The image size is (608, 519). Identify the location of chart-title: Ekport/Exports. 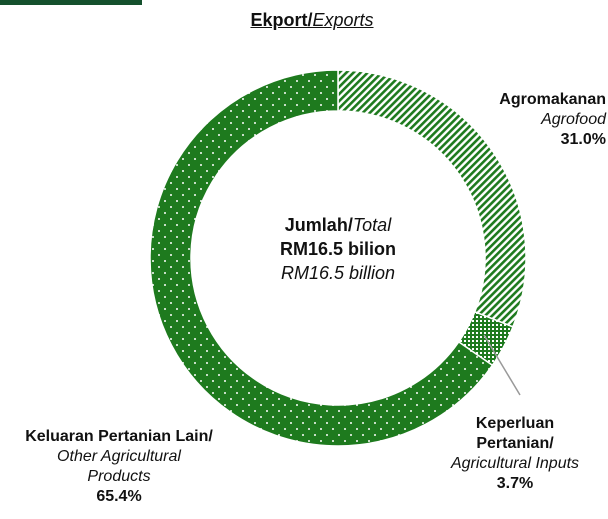
(312, 20).